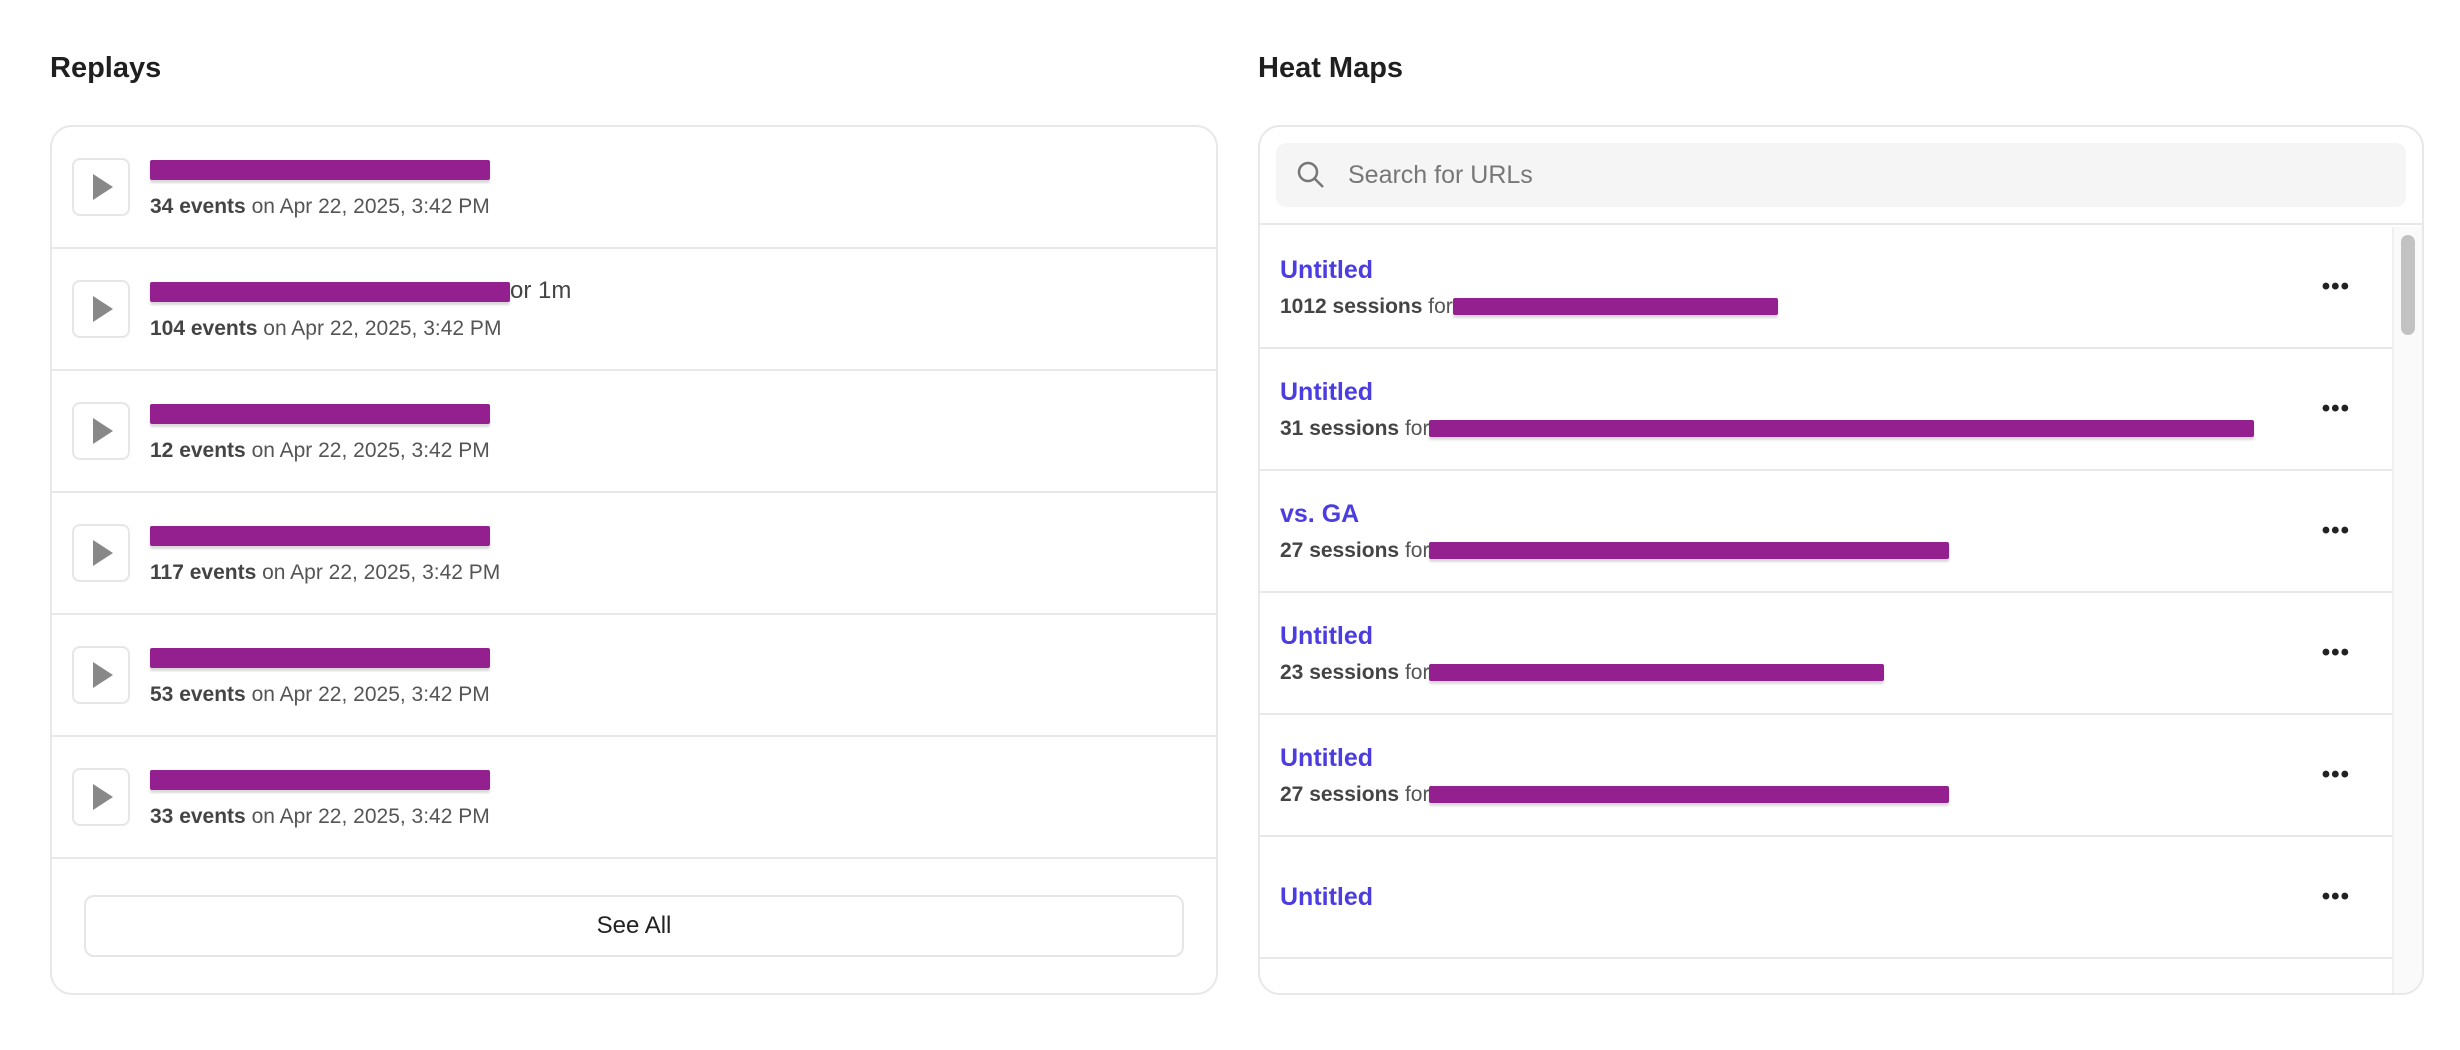 This screenshot has width=2460, height=1050. What do you see at coordinates (198, 206) in the screenshot?
I see `event-count: 34 events` at bounding box center [198, 206].